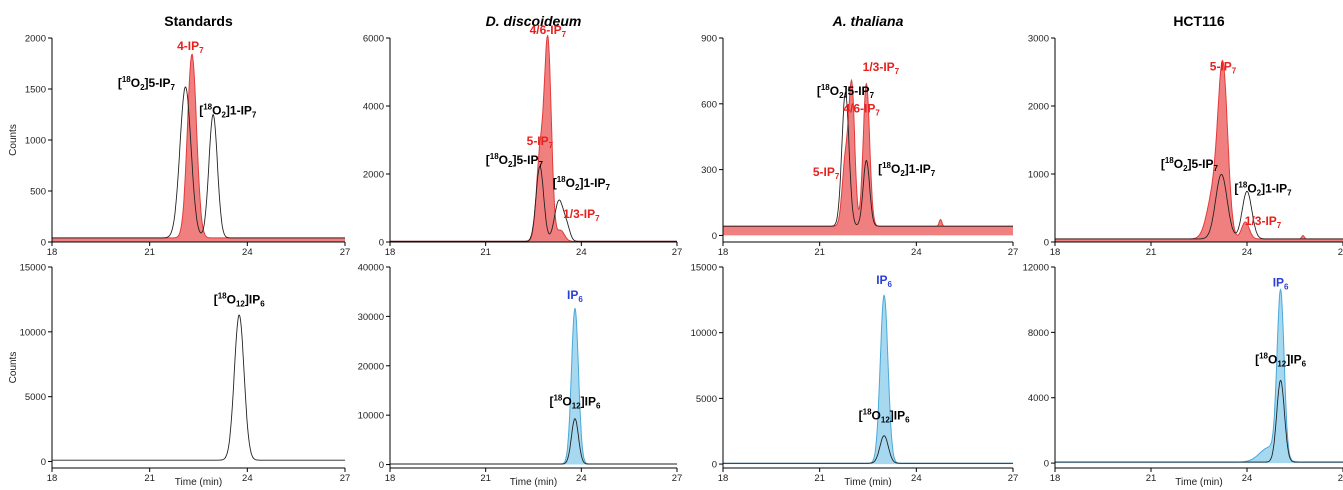  Describe the element at coordinates (190, 47) in the screenshot. I see `peak-label: 4-IP7` at that location.